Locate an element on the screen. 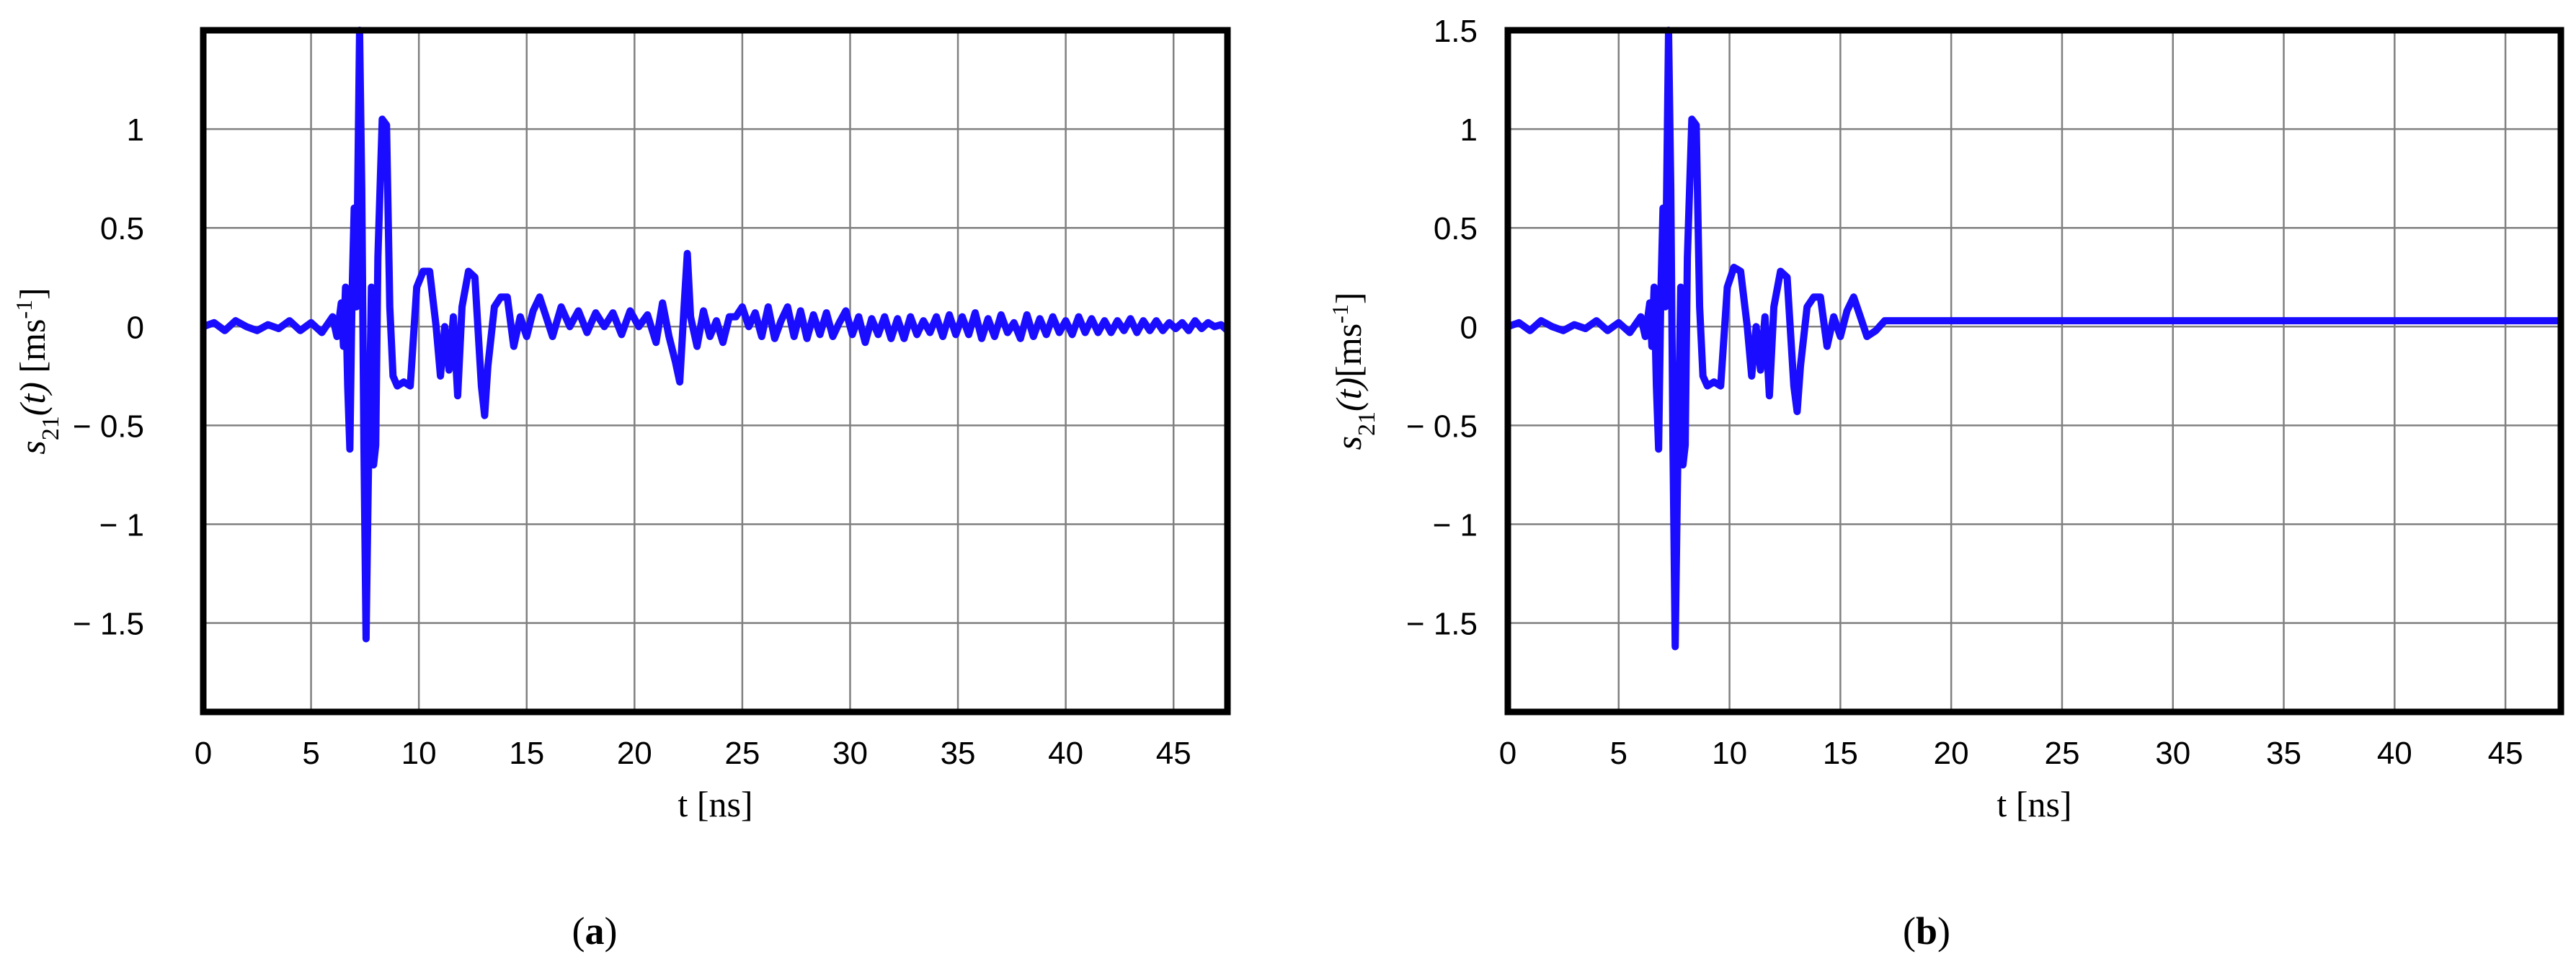 The image size is (2576, 967). caption-letter: a is located at coordinates (595, 931).